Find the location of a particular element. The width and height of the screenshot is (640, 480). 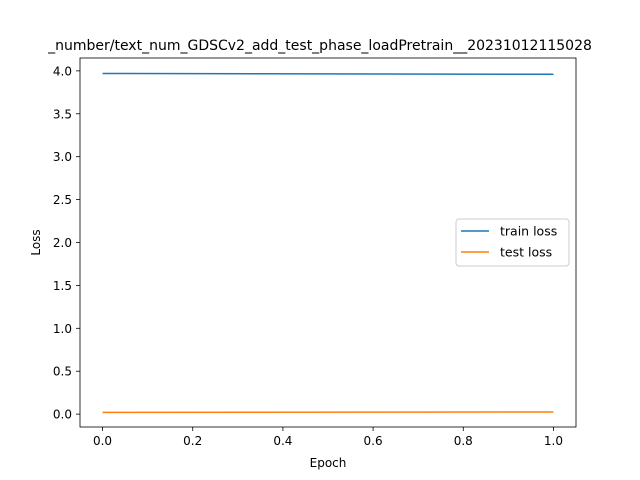

y-tick-label: 4.0 is located at coordinates (62, 71).